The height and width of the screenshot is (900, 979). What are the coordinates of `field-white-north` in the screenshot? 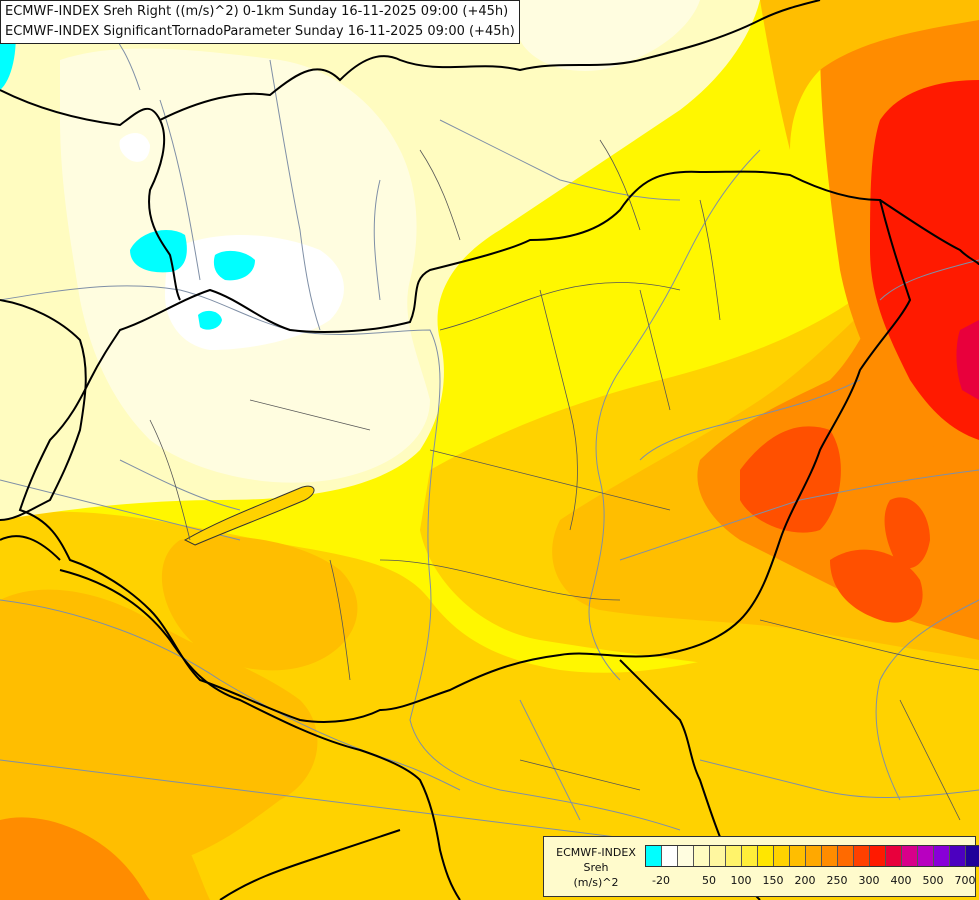 It's located at (134, 147).